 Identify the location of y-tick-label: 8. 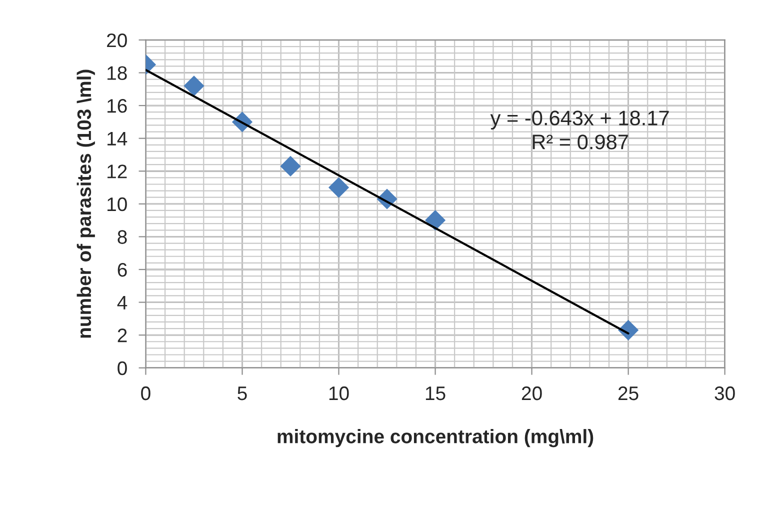
(122, 237).